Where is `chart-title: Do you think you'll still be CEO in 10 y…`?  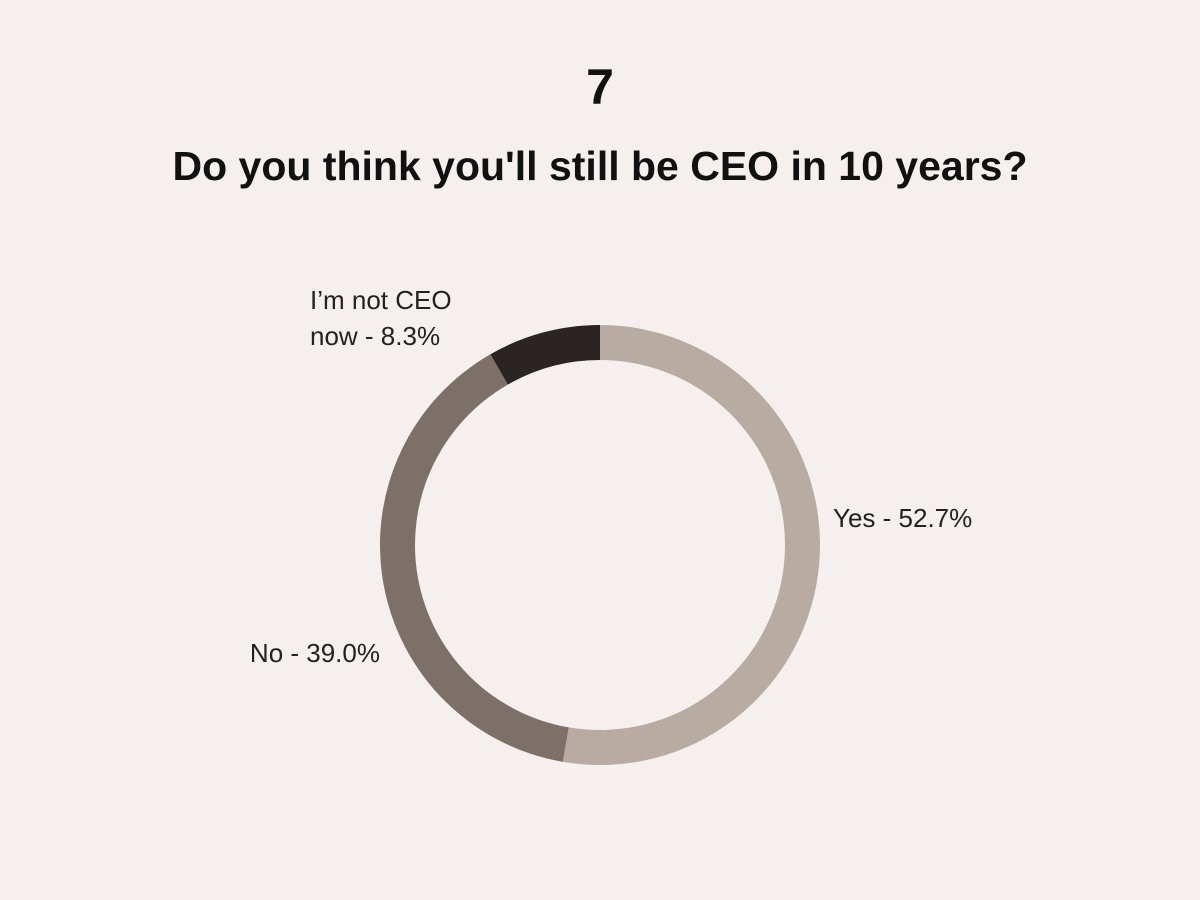 chart-title: Do you think you'll still be CEO in 10 y… is located at coordinates (600, 166).